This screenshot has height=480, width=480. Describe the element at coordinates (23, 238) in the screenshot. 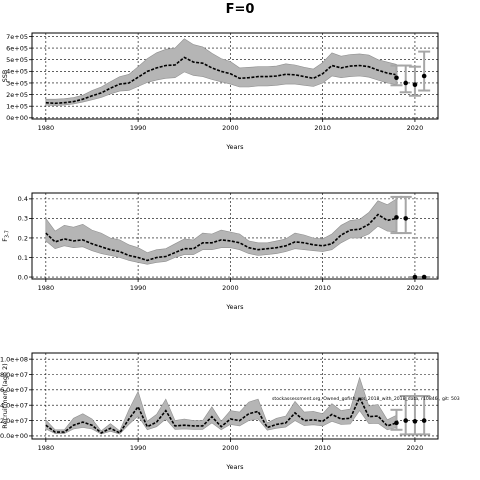

I see `y-tick-label-2: 0.2` at that location.